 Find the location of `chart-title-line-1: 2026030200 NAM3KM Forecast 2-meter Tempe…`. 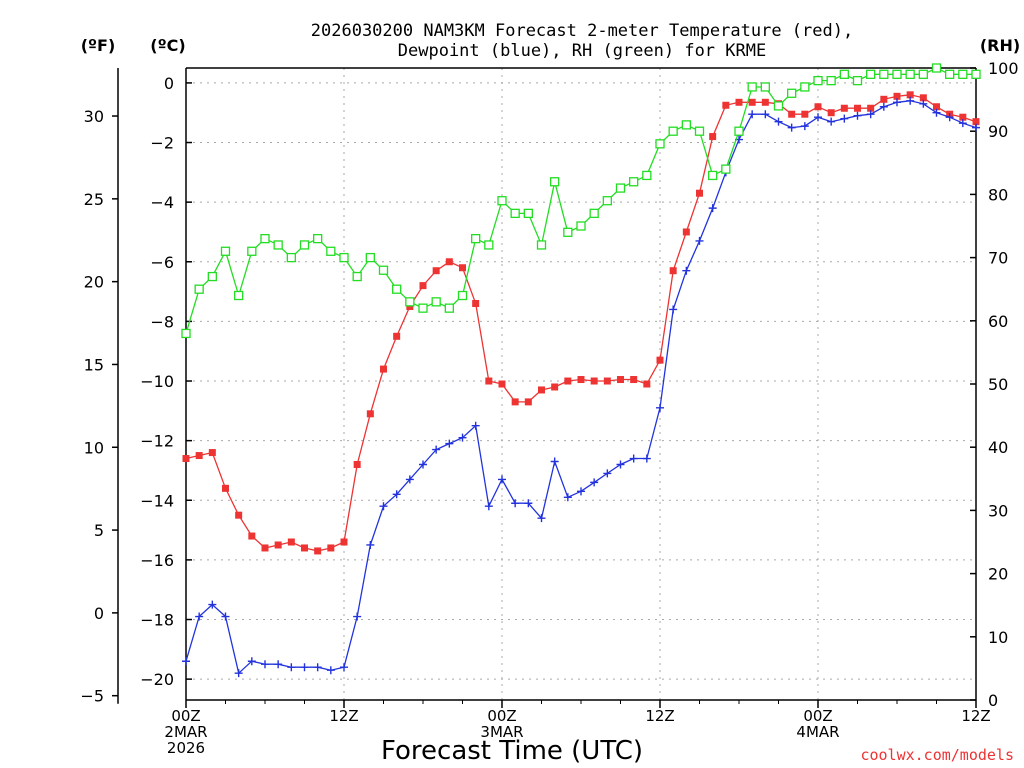

chart-title-line-1: 2026030200 NAM3KM Forecast 2-meter Tempe… is located at coordinates (582, 31).